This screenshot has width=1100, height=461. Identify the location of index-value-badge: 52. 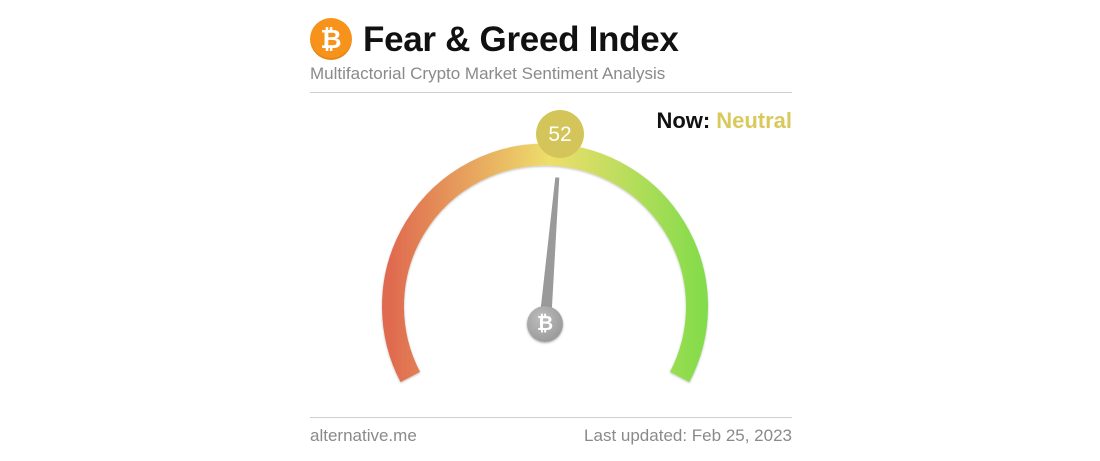
(560, 134).